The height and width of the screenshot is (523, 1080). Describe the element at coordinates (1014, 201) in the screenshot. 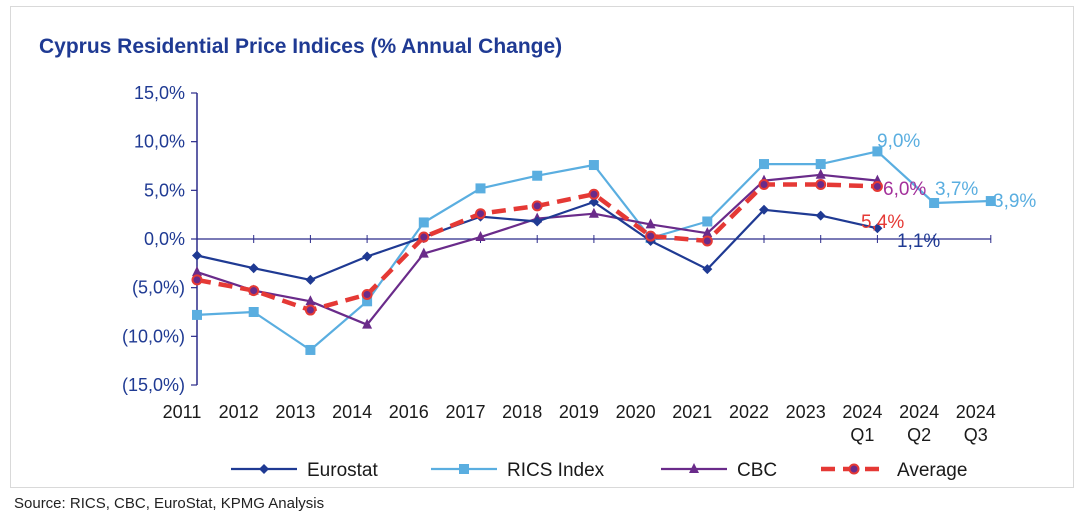

I see `data-label: 3,9%` at that location.